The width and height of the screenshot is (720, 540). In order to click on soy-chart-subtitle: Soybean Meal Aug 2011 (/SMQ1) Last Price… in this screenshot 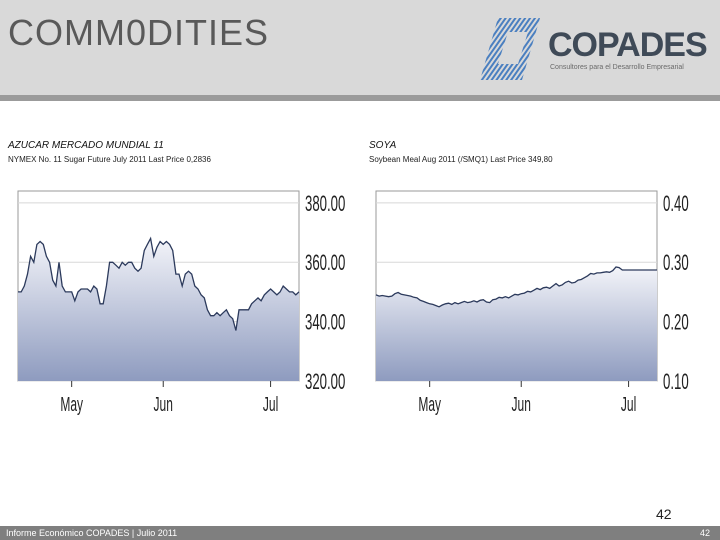, I will do `click(461, 159)`.